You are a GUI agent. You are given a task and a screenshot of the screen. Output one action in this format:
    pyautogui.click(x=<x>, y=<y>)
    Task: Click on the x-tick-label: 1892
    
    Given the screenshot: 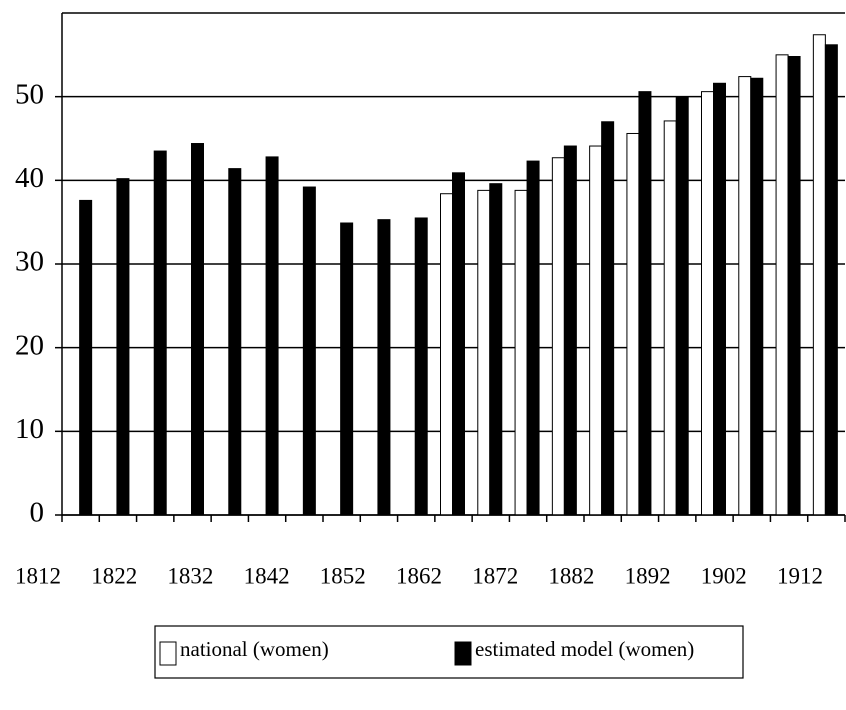 What is the action you would take?
    pyautogui.click(x=648, y=575)
    